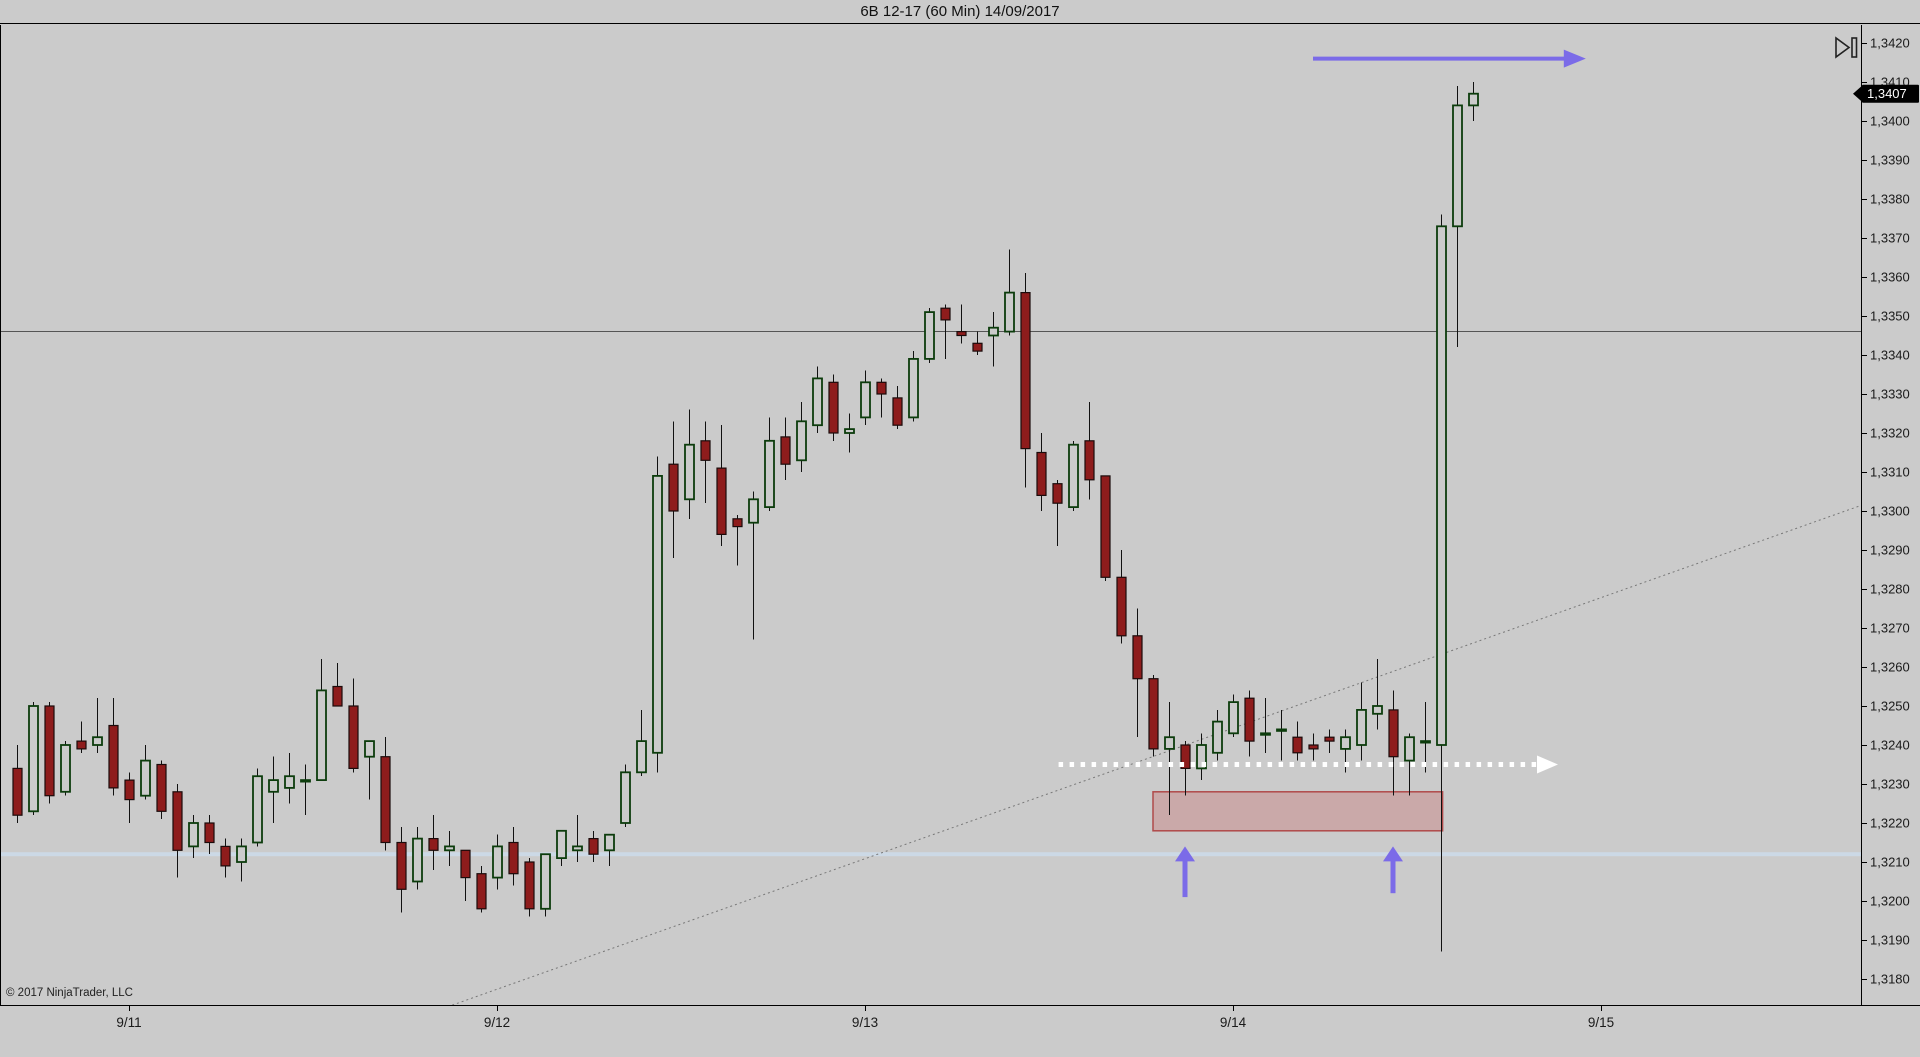 Image resolution: width=1920 pixels, height=1057 pixels. What do you see at coordinates (1298, 811) in the screenshot?
I see `demand-zone` at bounding box center [1298, 811].